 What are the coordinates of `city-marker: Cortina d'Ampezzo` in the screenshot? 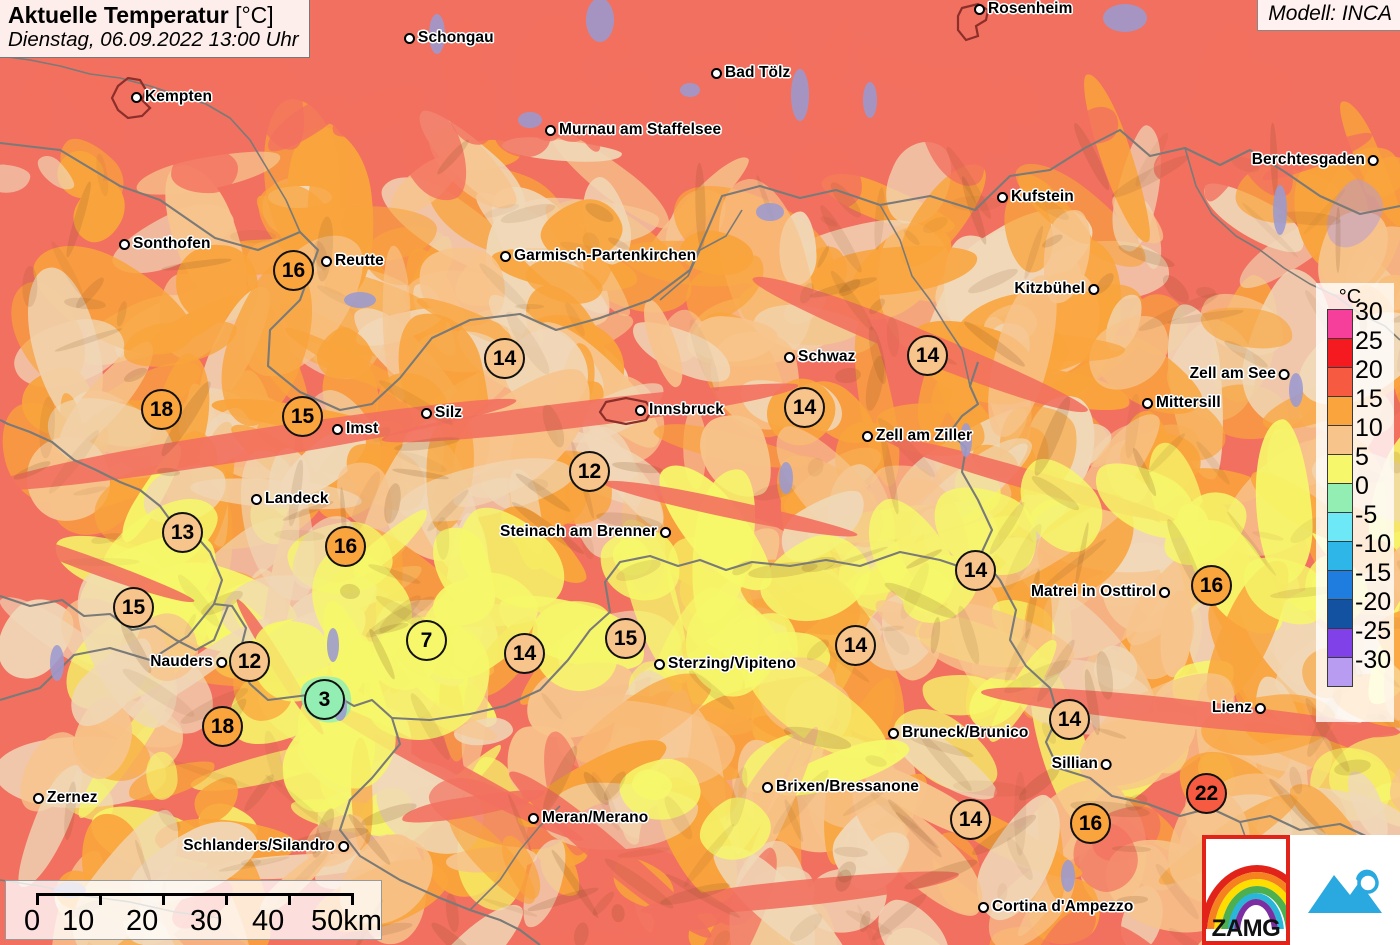 It's located at (1057, 907).